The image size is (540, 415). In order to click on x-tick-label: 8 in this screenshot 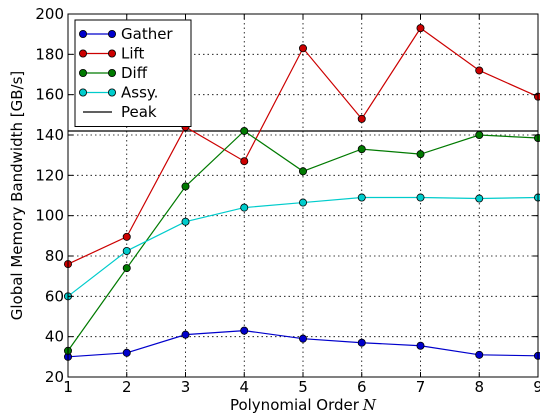, I will do `click(479, 387)`.